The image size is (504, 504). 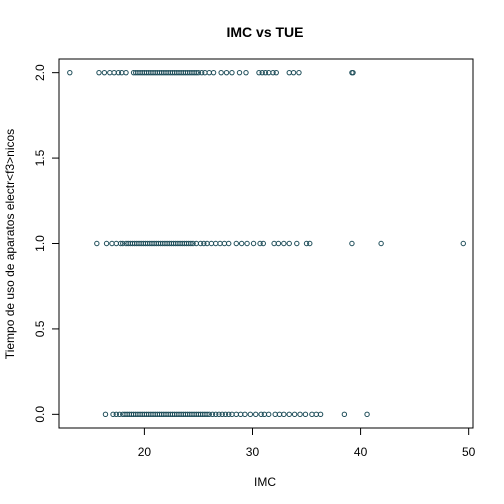 I want to click on chart-title: IMC vs TUE, so click(x=264, y=32).